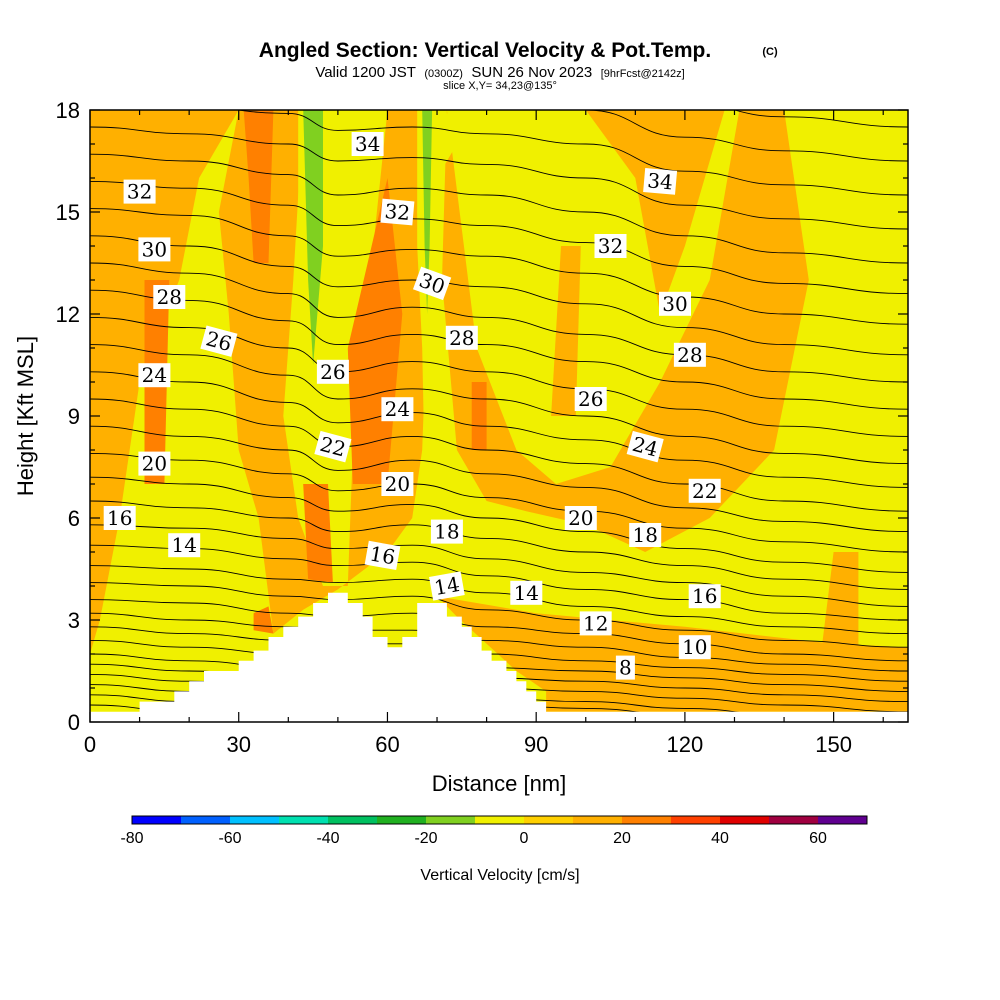 This screenshot has height=1000, width=1000. I want to click on contour-label-text: 8, so click(625, 668).